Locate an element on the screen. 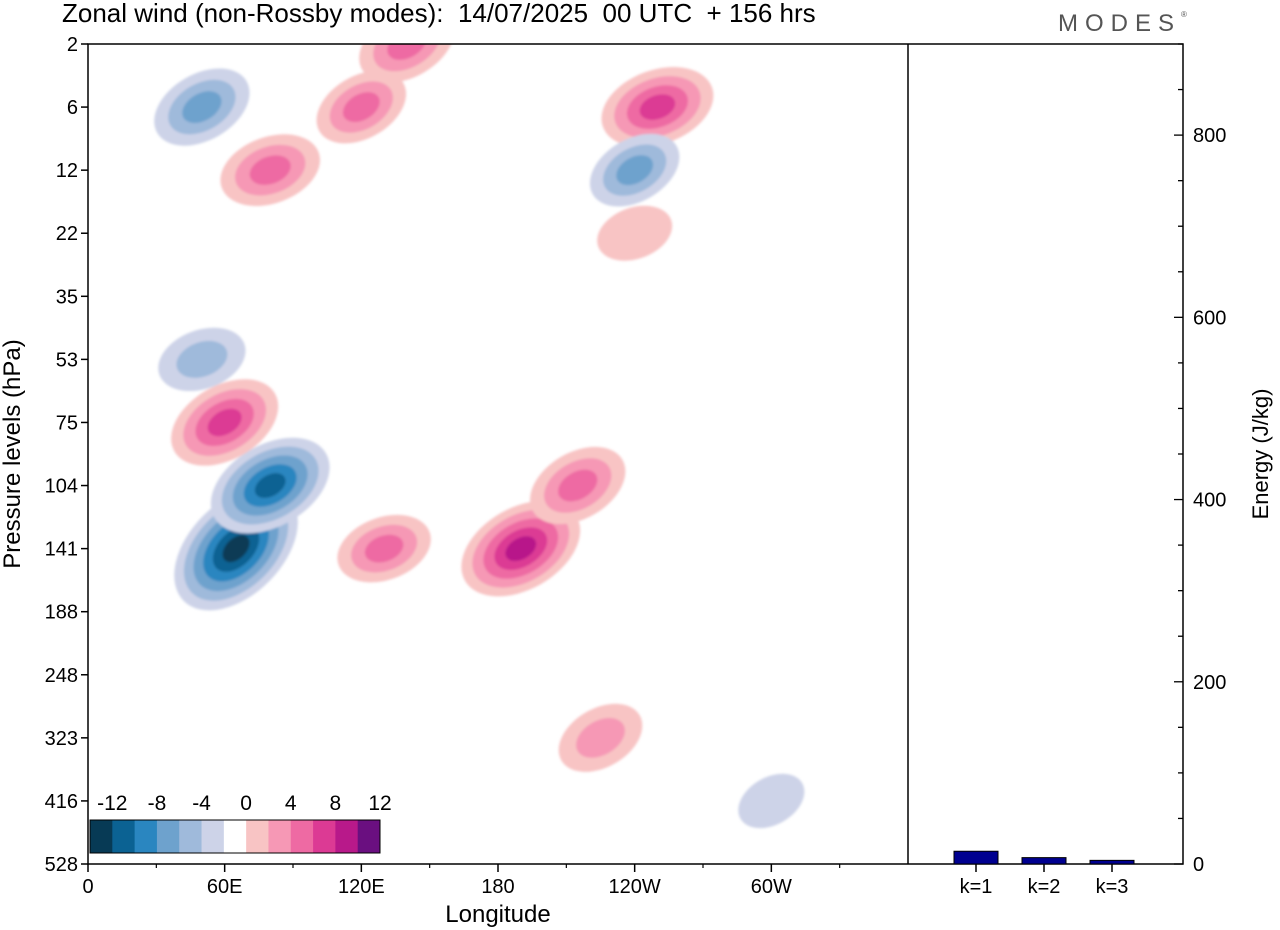  y-tick-label: 323 is located at coordinates (61, 739).